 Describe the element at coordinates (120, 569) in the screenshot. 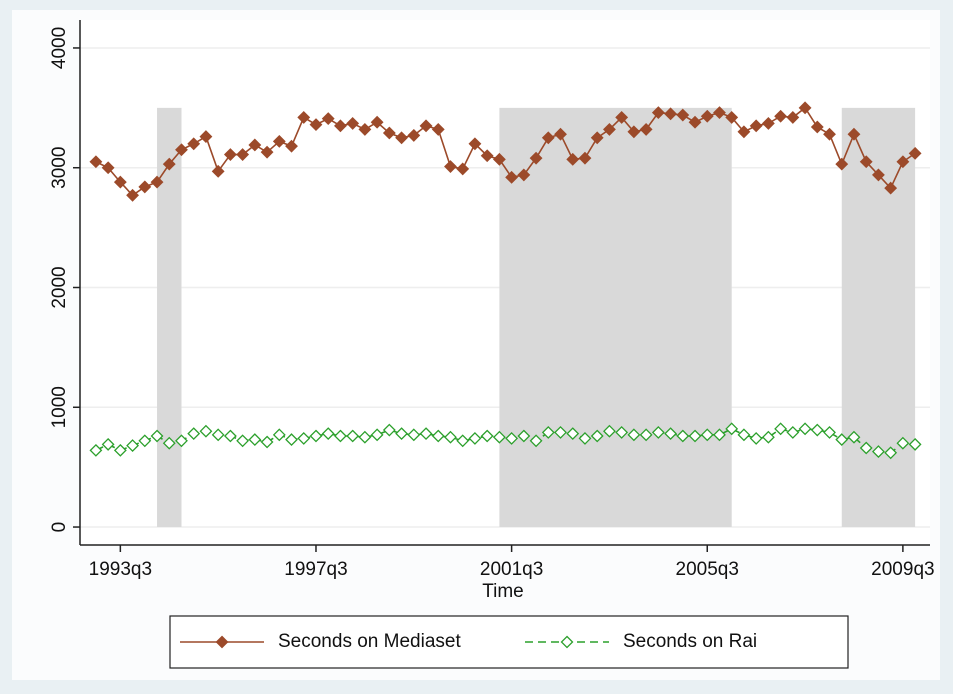

I see `x-tick-label: 1993q3` at that location.